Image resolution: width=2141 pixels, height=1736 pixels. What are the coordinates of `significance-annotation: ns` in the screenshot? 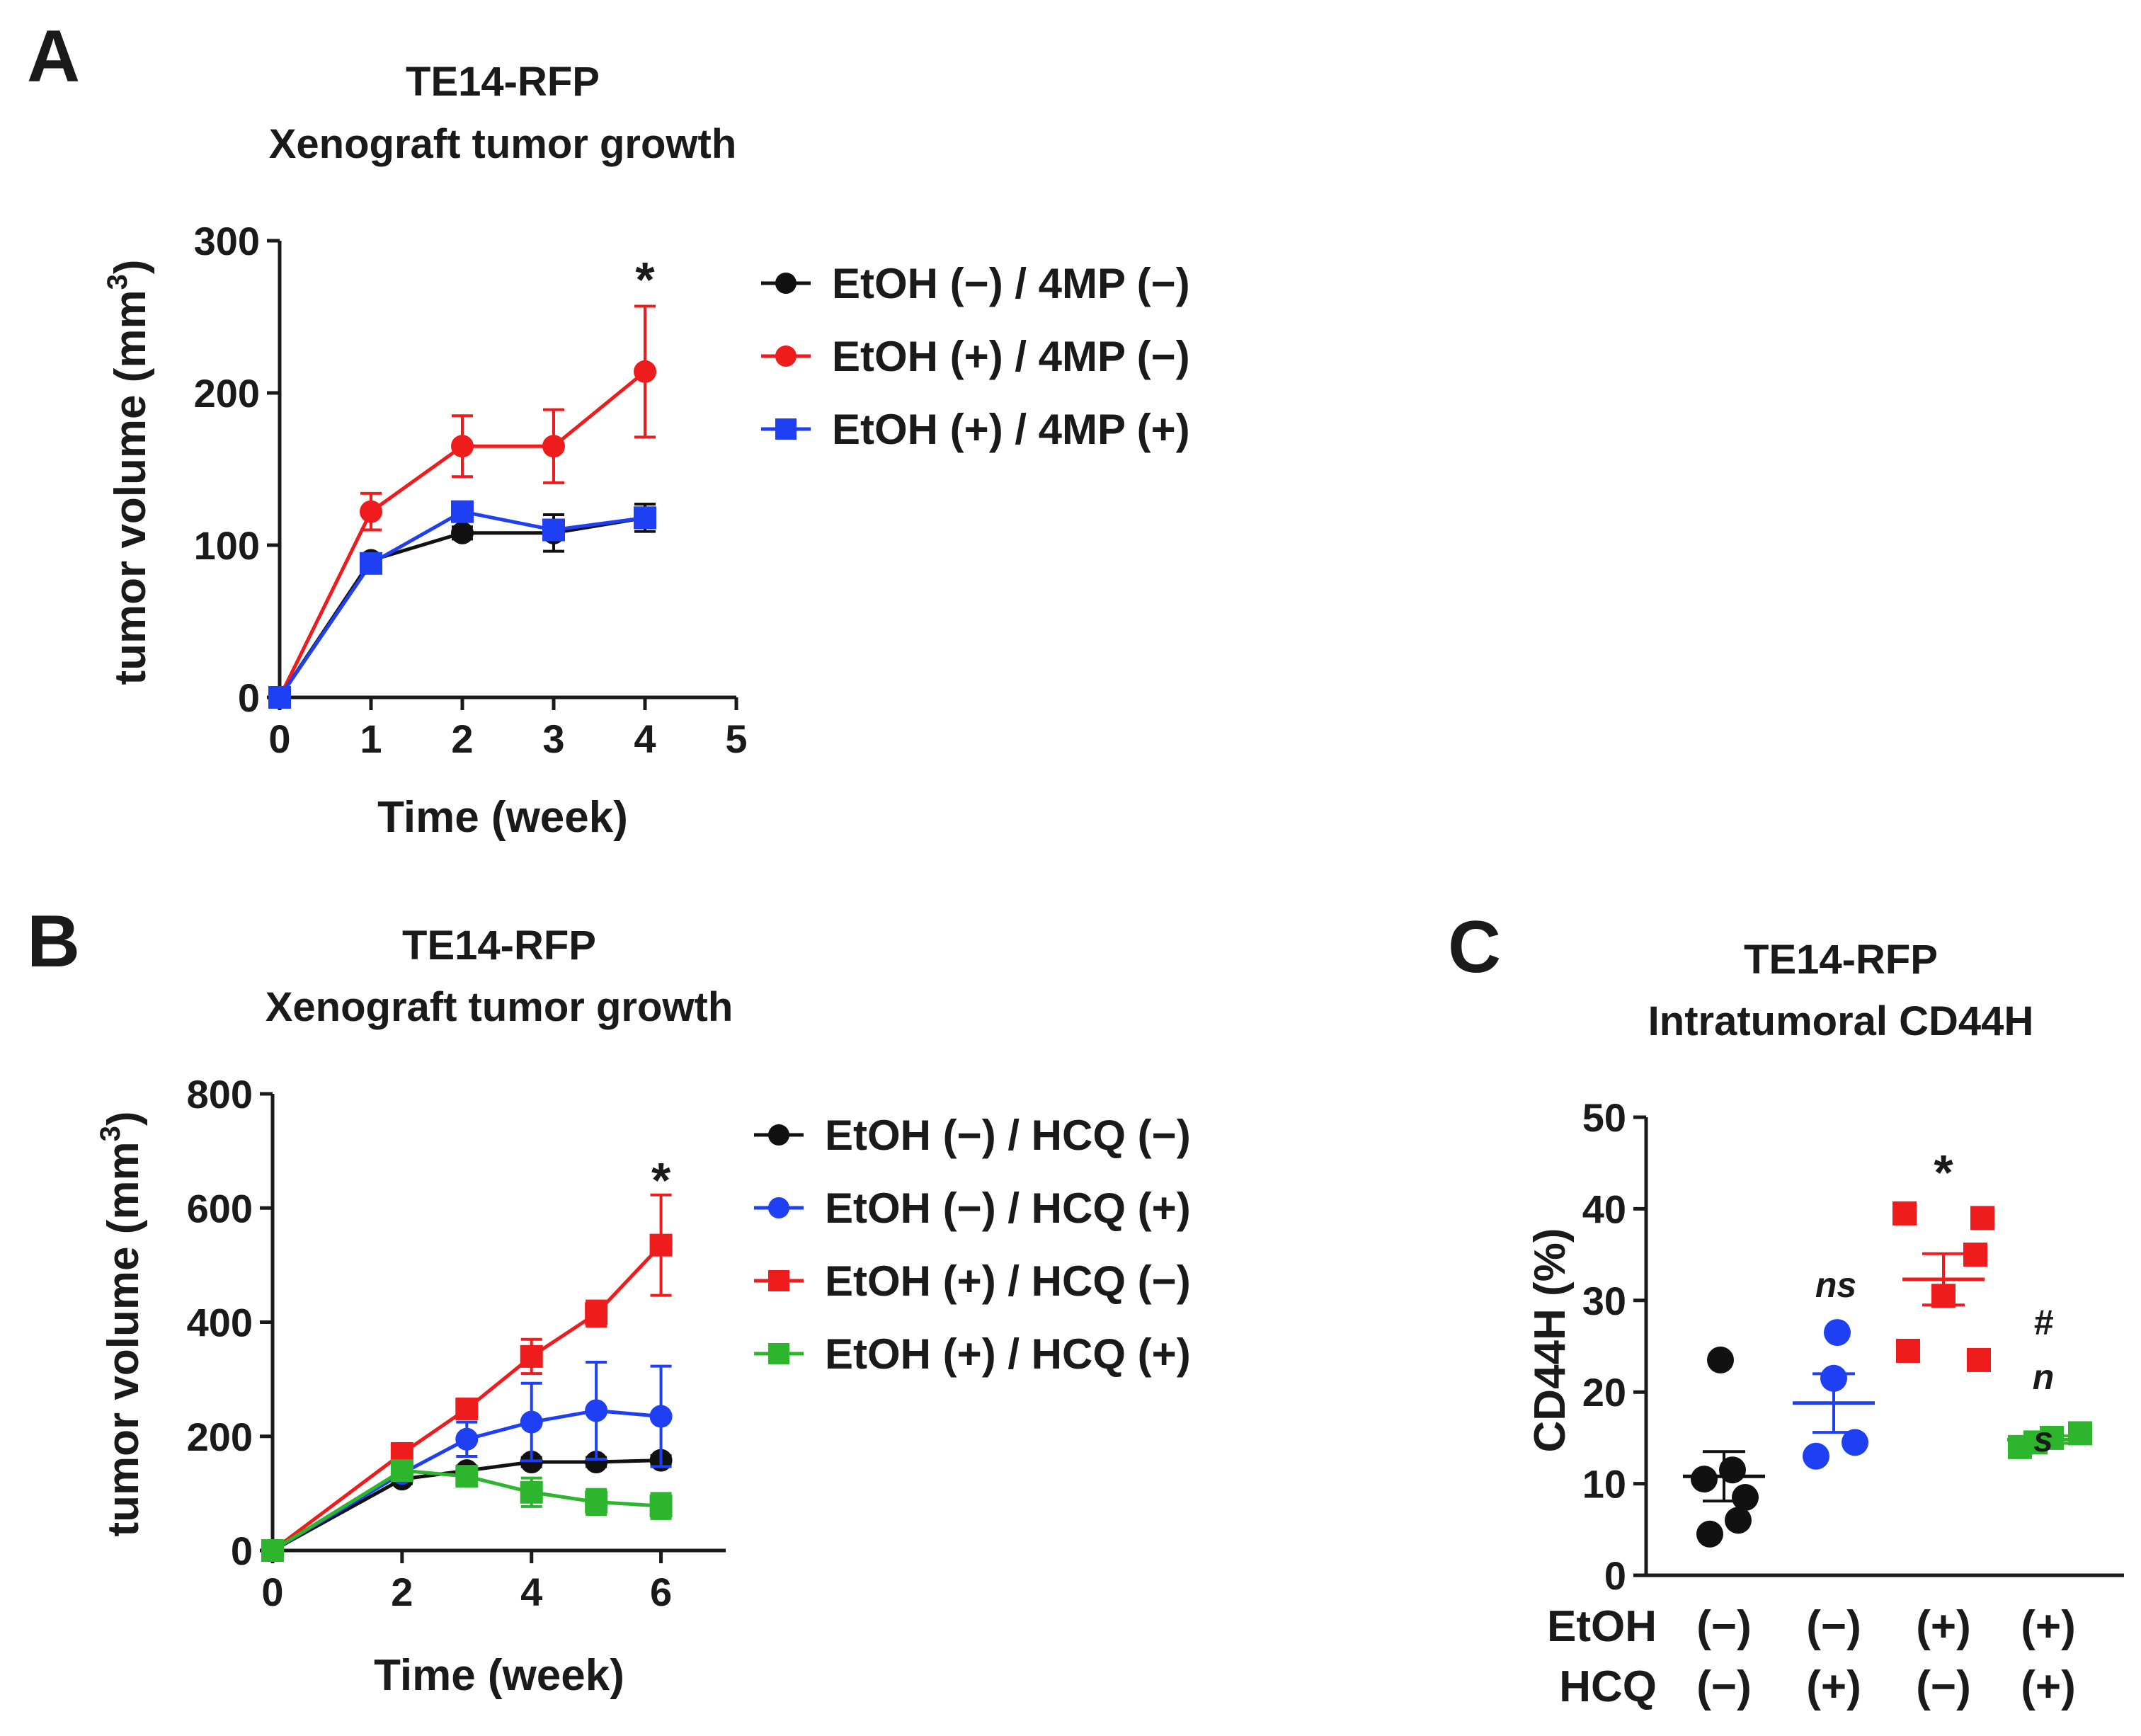 It's located at (1835, 1285).